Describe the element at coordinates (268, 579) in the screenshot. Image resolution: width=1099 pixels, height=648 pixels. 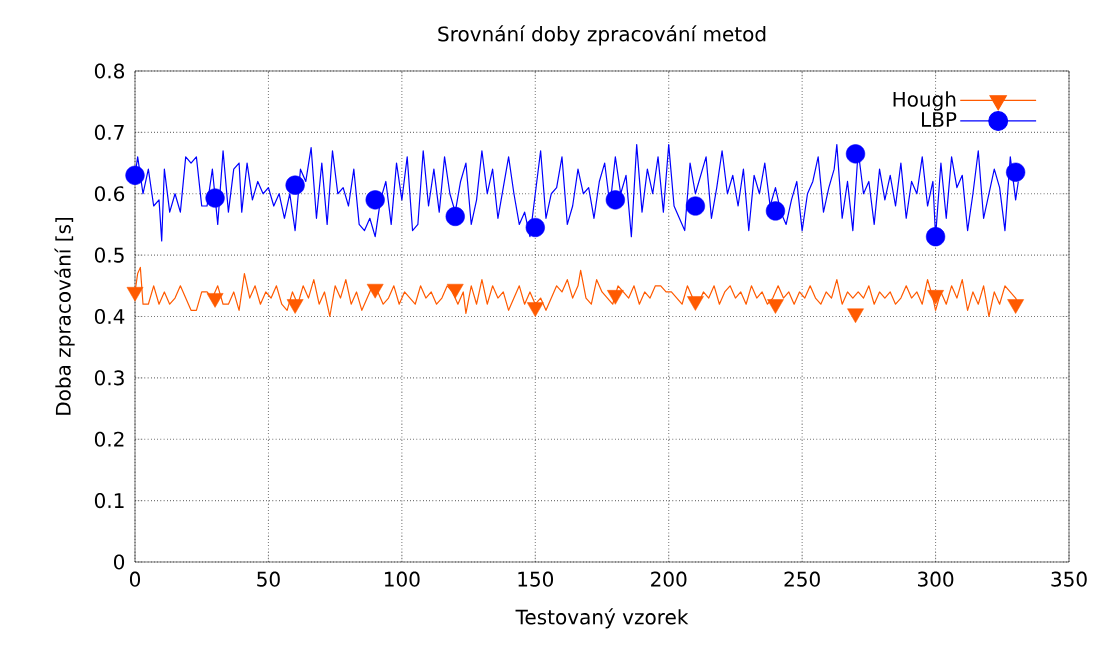
I see `x-tick-label: 50` at that location.